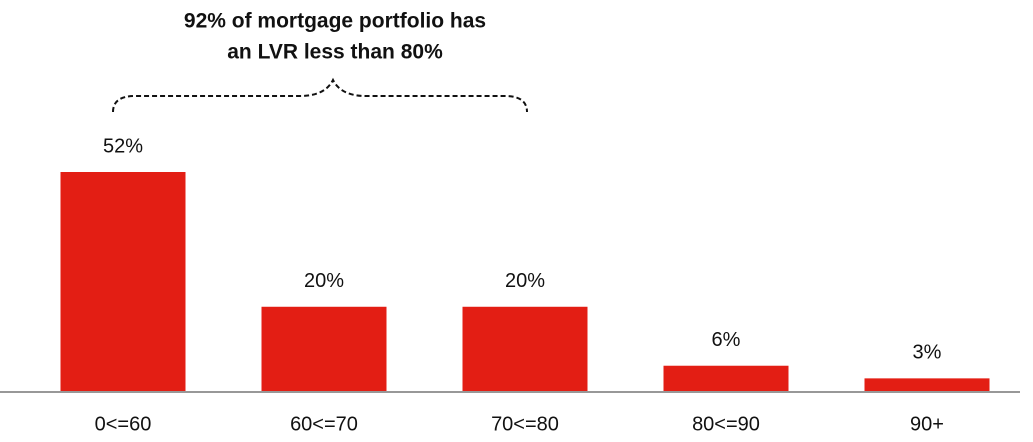  I want to click on value-label: 3%, so click(927, 353).